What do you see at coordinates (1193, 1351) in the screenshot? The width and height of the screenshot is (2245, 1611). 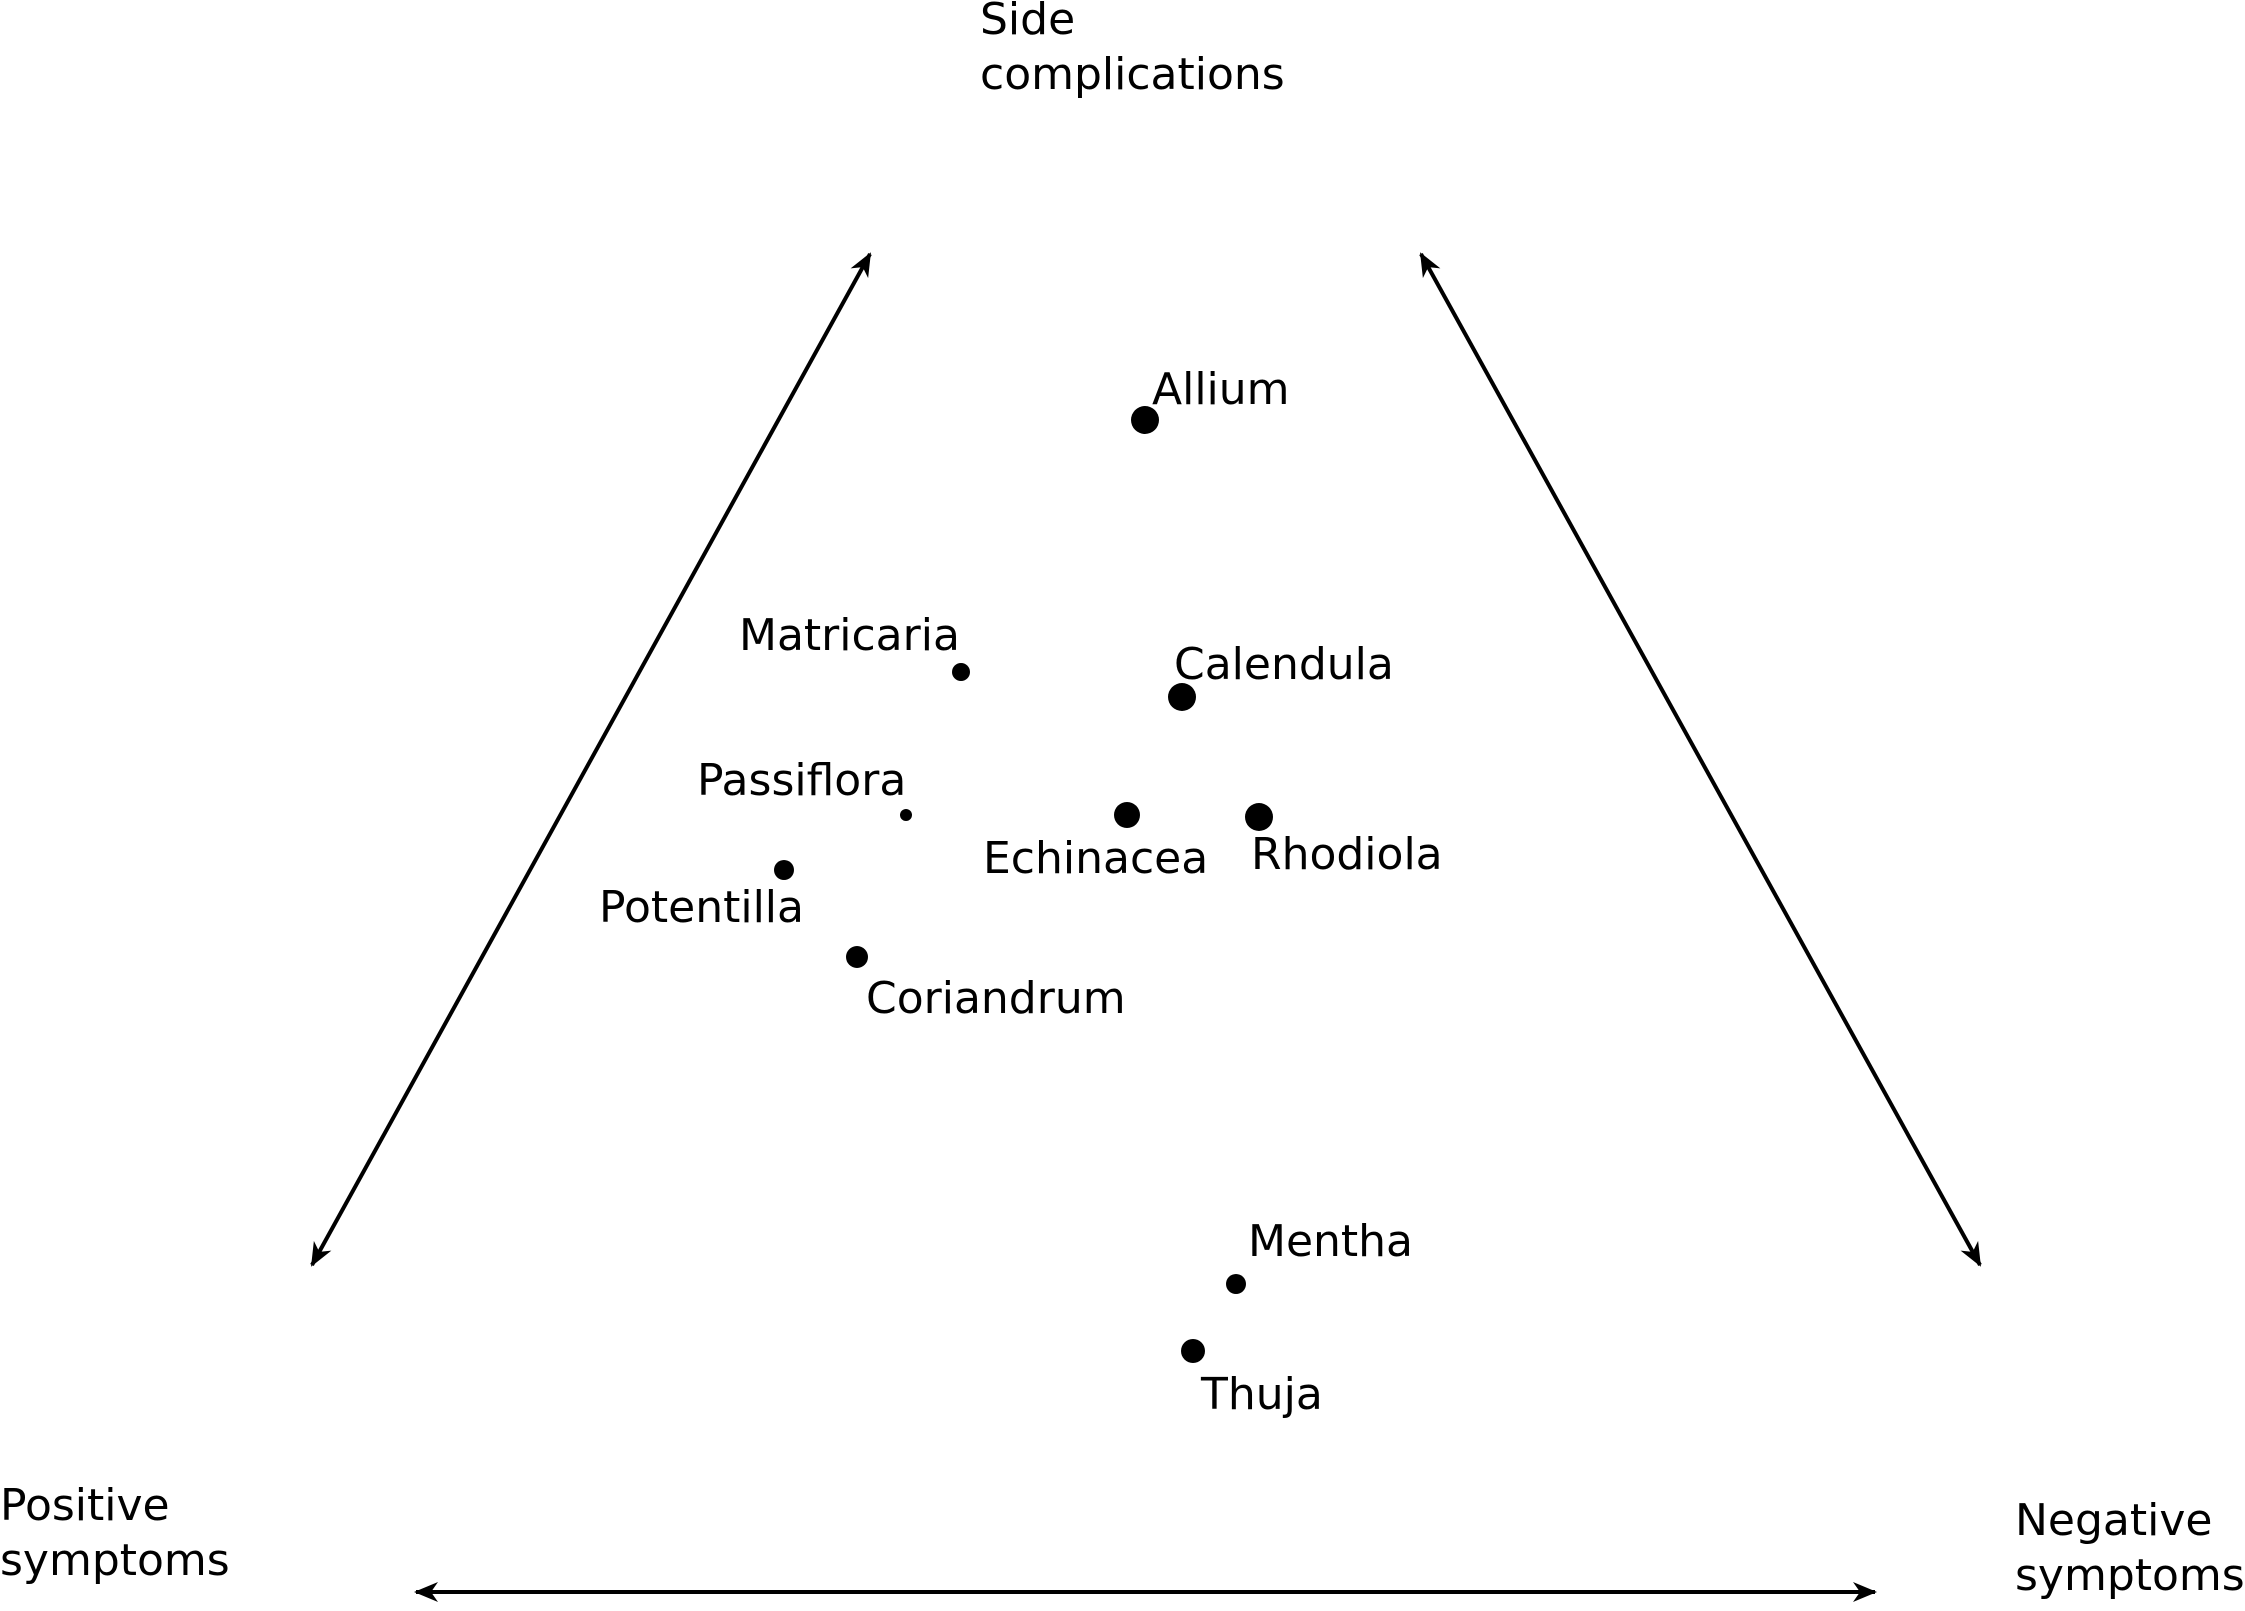 I see `point-thuja` at bounding box center [1193, 1351].